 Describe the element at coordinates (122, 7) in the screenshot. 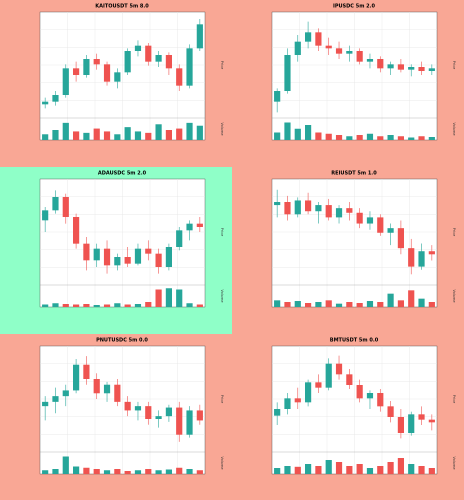

I see `chart-title: KAITOUSDT 5m 8.0` at that location.